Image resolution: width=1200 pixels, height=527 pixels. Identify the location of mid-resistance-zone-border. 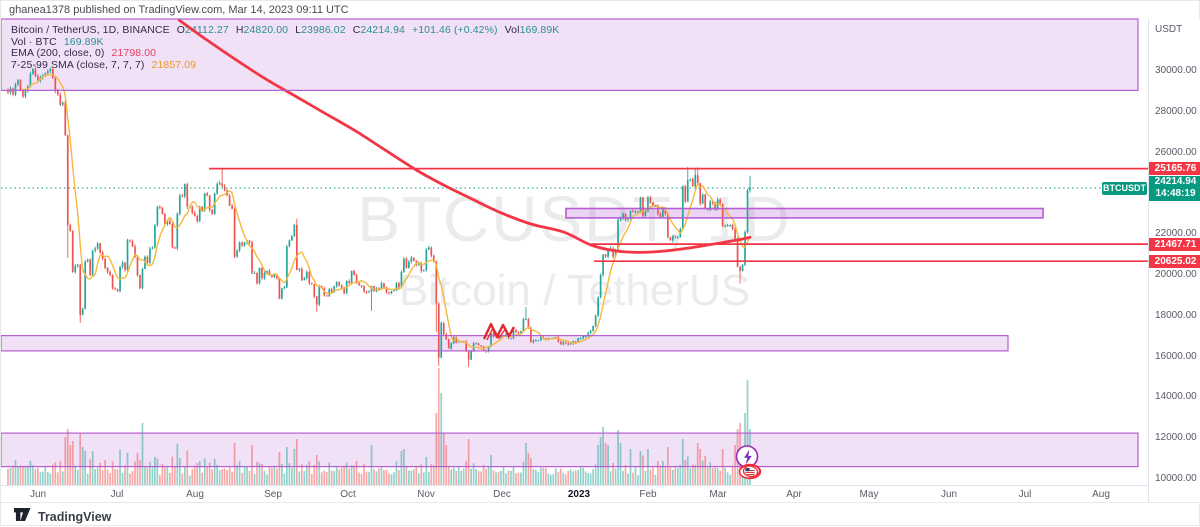
(804, 213).